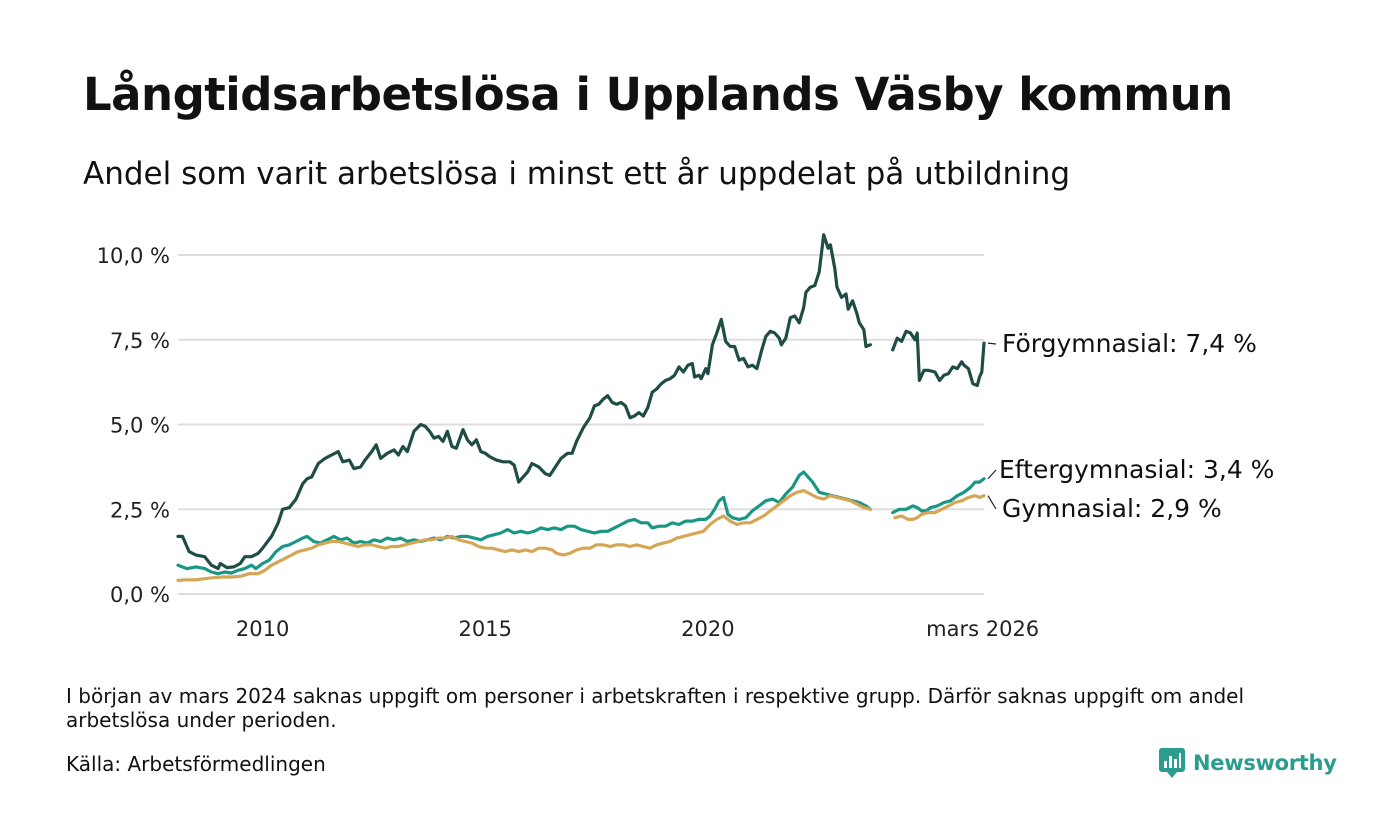 This screenshot has height=840, width=1400. I want to click on newsworthy-icon, so click(1172, 763).